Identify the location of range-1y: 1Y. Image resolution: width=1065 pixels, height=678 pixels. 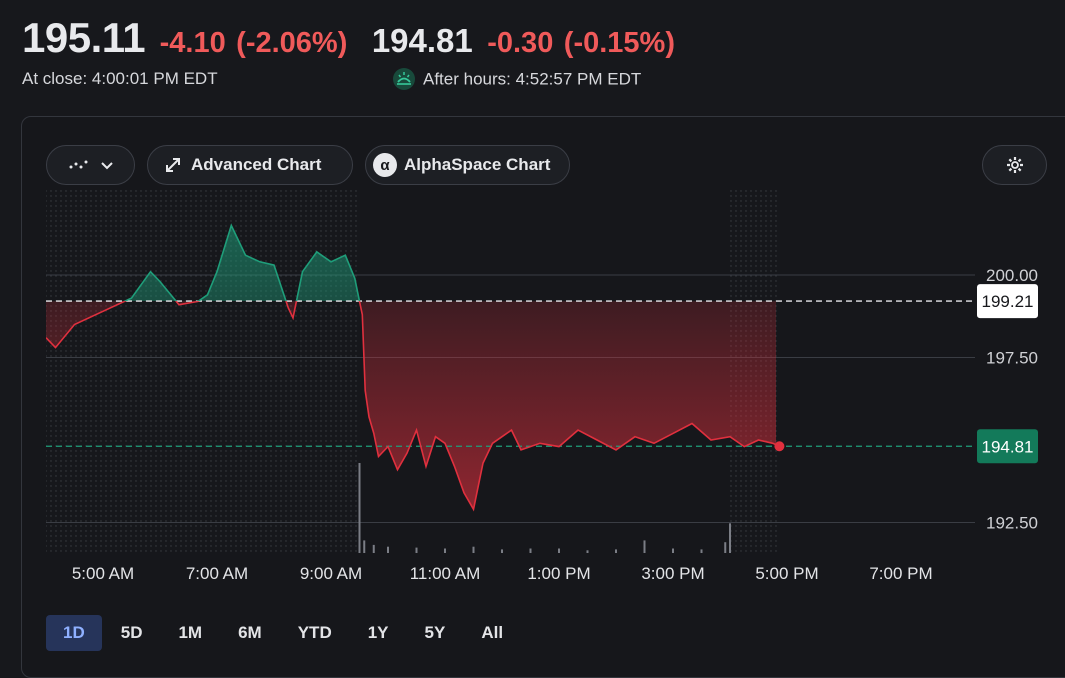
(378, 632).